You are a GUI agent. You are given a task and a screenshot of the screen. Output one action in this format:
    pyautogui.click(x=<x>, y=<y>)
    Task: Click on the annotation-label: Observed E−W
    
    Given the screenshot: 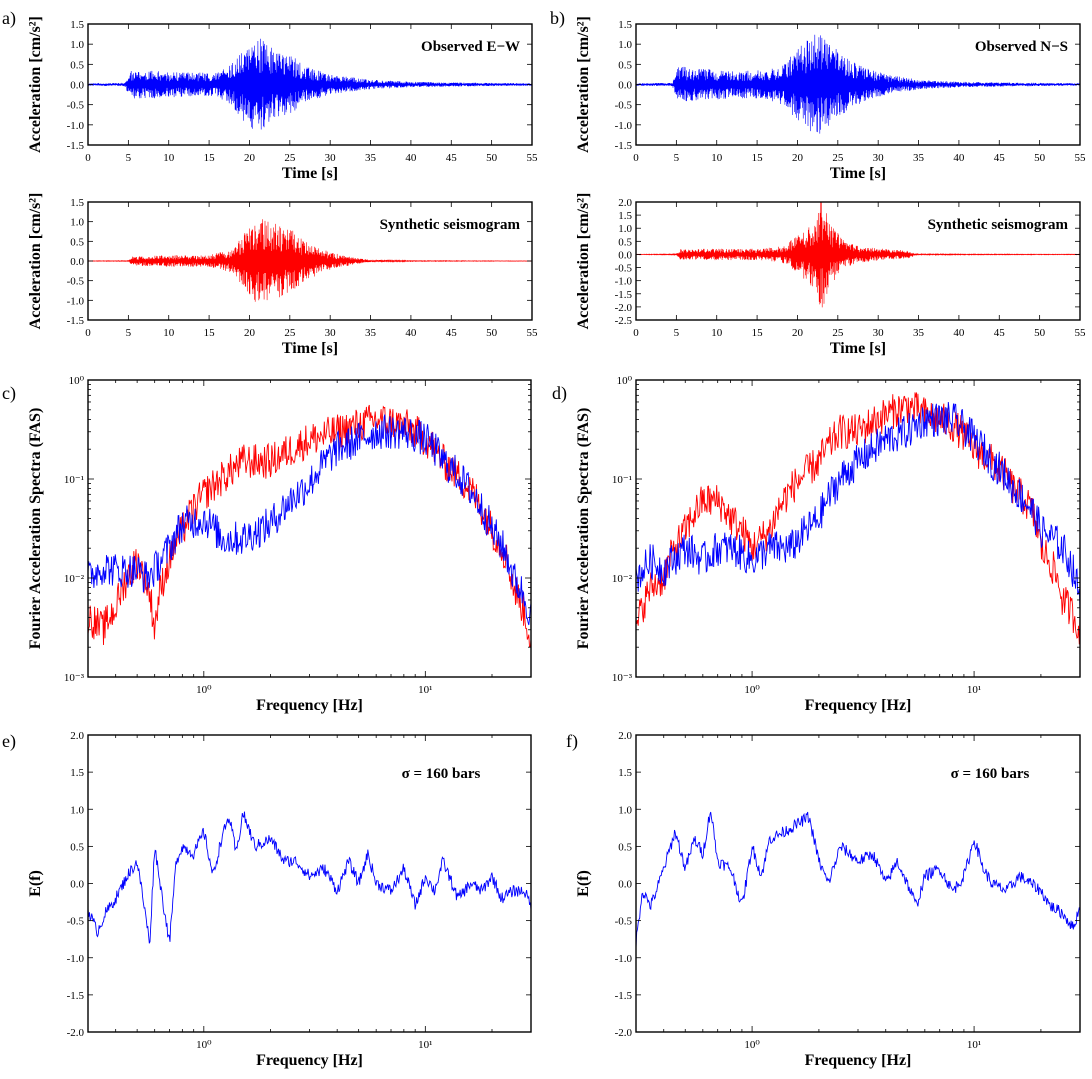 What is the action you would take?
    pyautogui.click(x=470, y=47)
    